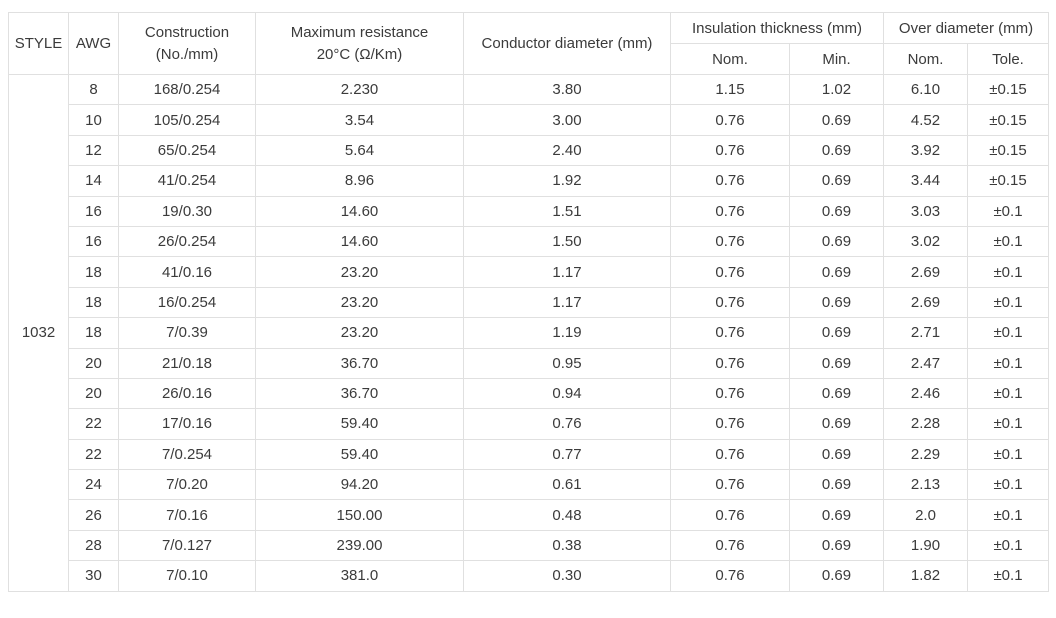 The width and height of the screenshot is (1056, 618). What do you see at coordinates (187, 485) in the screenshot?
I see `construction-cell: 7/0.20` at bounding box center [187, 485].